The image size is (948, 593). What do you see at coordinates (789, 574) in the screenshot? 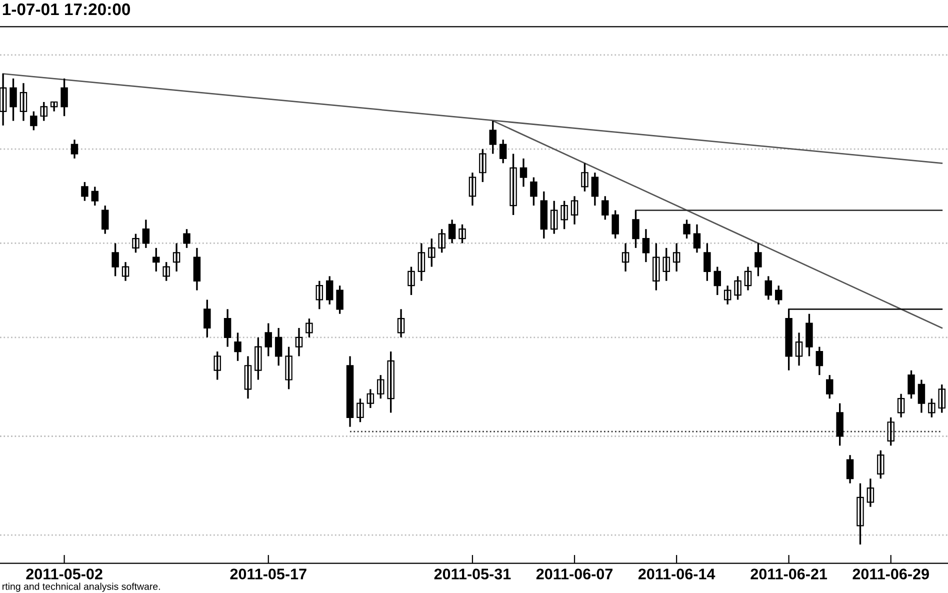
I see `x-tick-label: 2011-06-21` at bounding box center [789, 574].